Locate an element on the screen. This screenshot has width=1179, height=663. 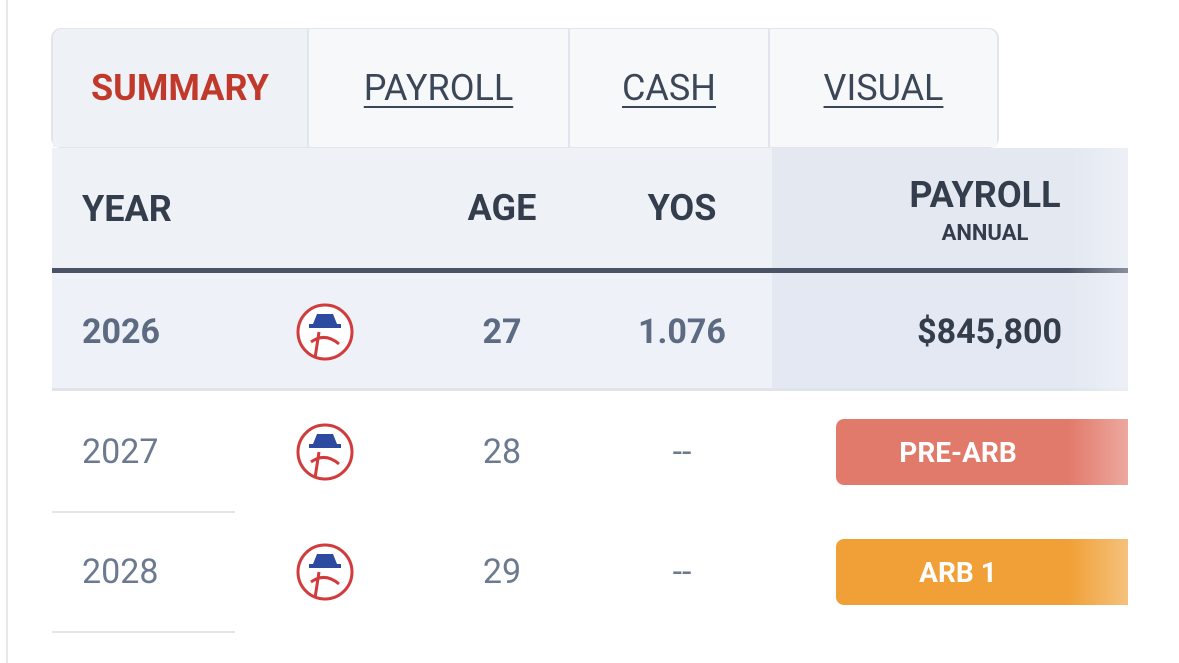
column-header: PAYROLL is located at coordinates (985, 195).